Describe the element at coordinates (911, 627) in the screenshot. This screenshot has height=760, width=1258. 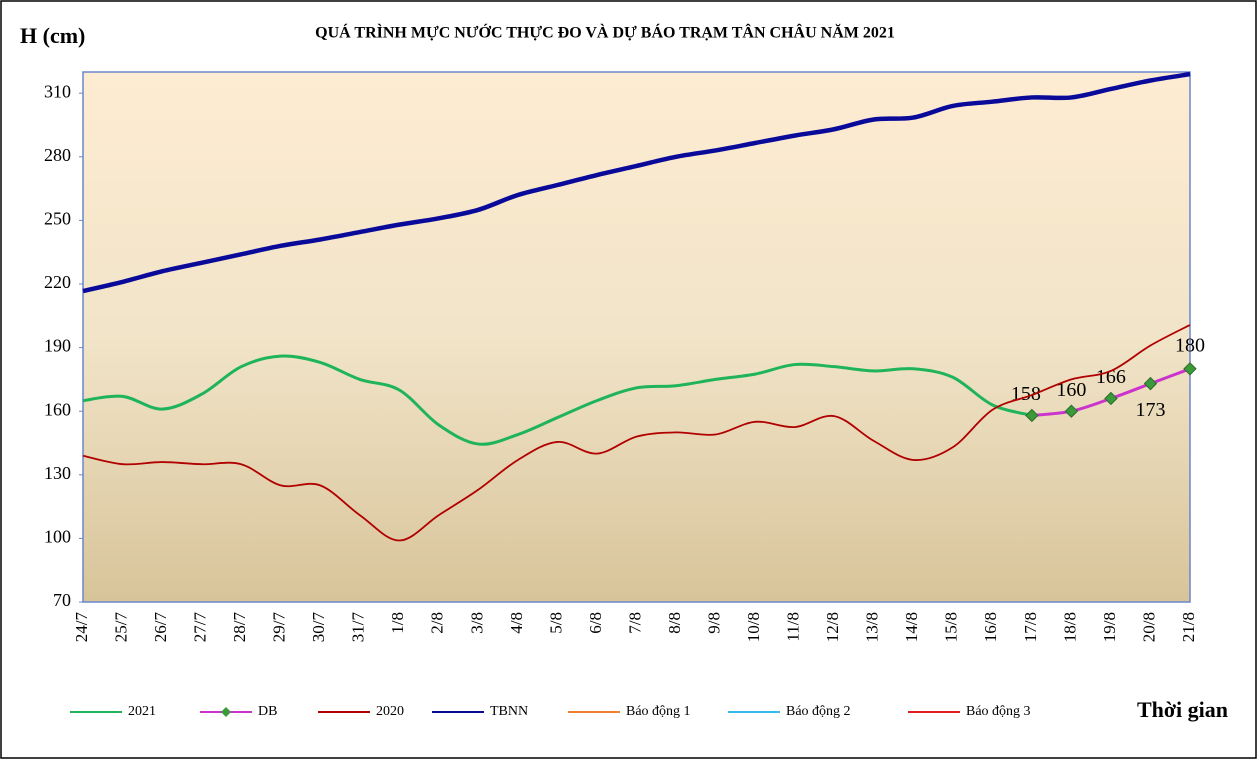
I see `x-tick-label: 14/8` at that location.